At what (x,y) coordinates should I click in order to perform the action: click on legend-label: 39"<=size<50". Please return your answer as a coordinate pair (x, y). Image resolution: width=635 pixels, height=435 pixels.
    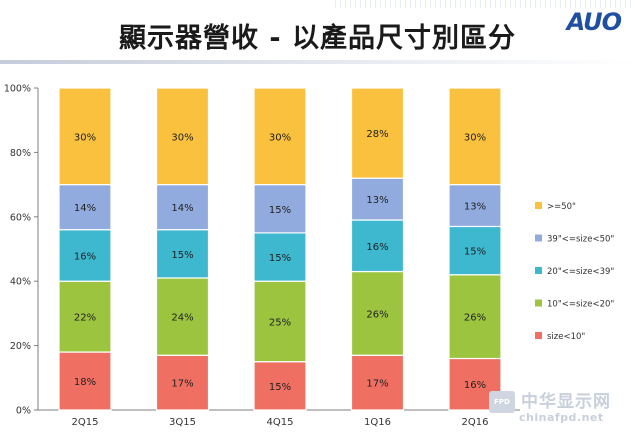
    Looking at the image, I should click on (580, 240).